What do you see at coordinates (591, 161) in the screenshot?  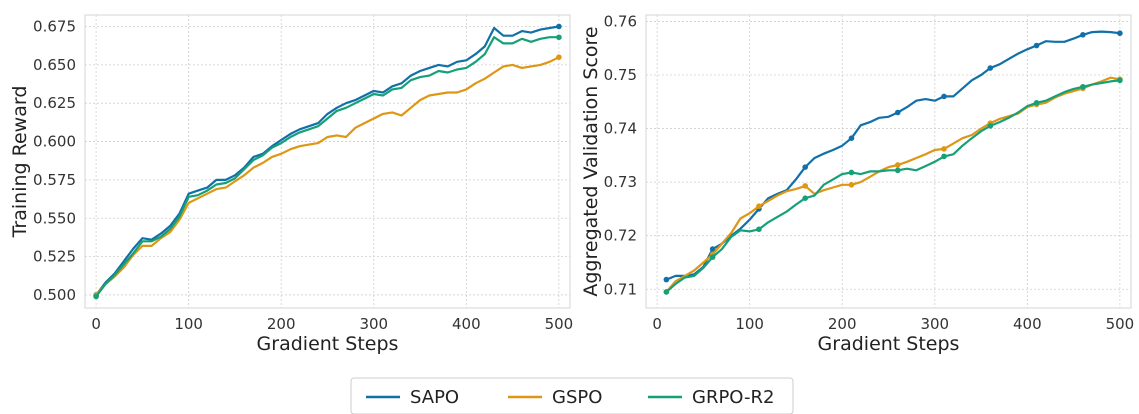 I see `p2-y-axis-label: Aggregated Validation Score` at bounding box center [591, 161].